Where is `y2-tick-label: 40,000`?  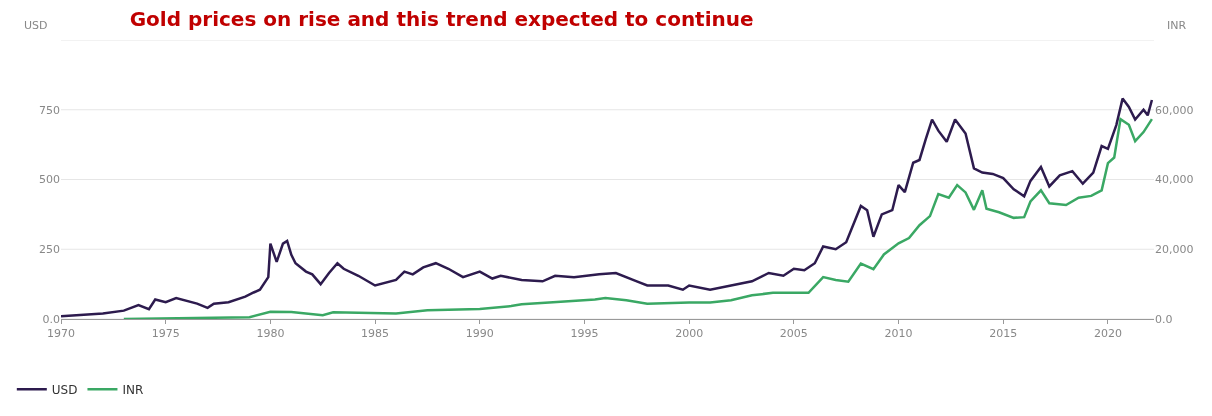 y2-tick-label: 40,000 is located at coordinates (1174, 180).